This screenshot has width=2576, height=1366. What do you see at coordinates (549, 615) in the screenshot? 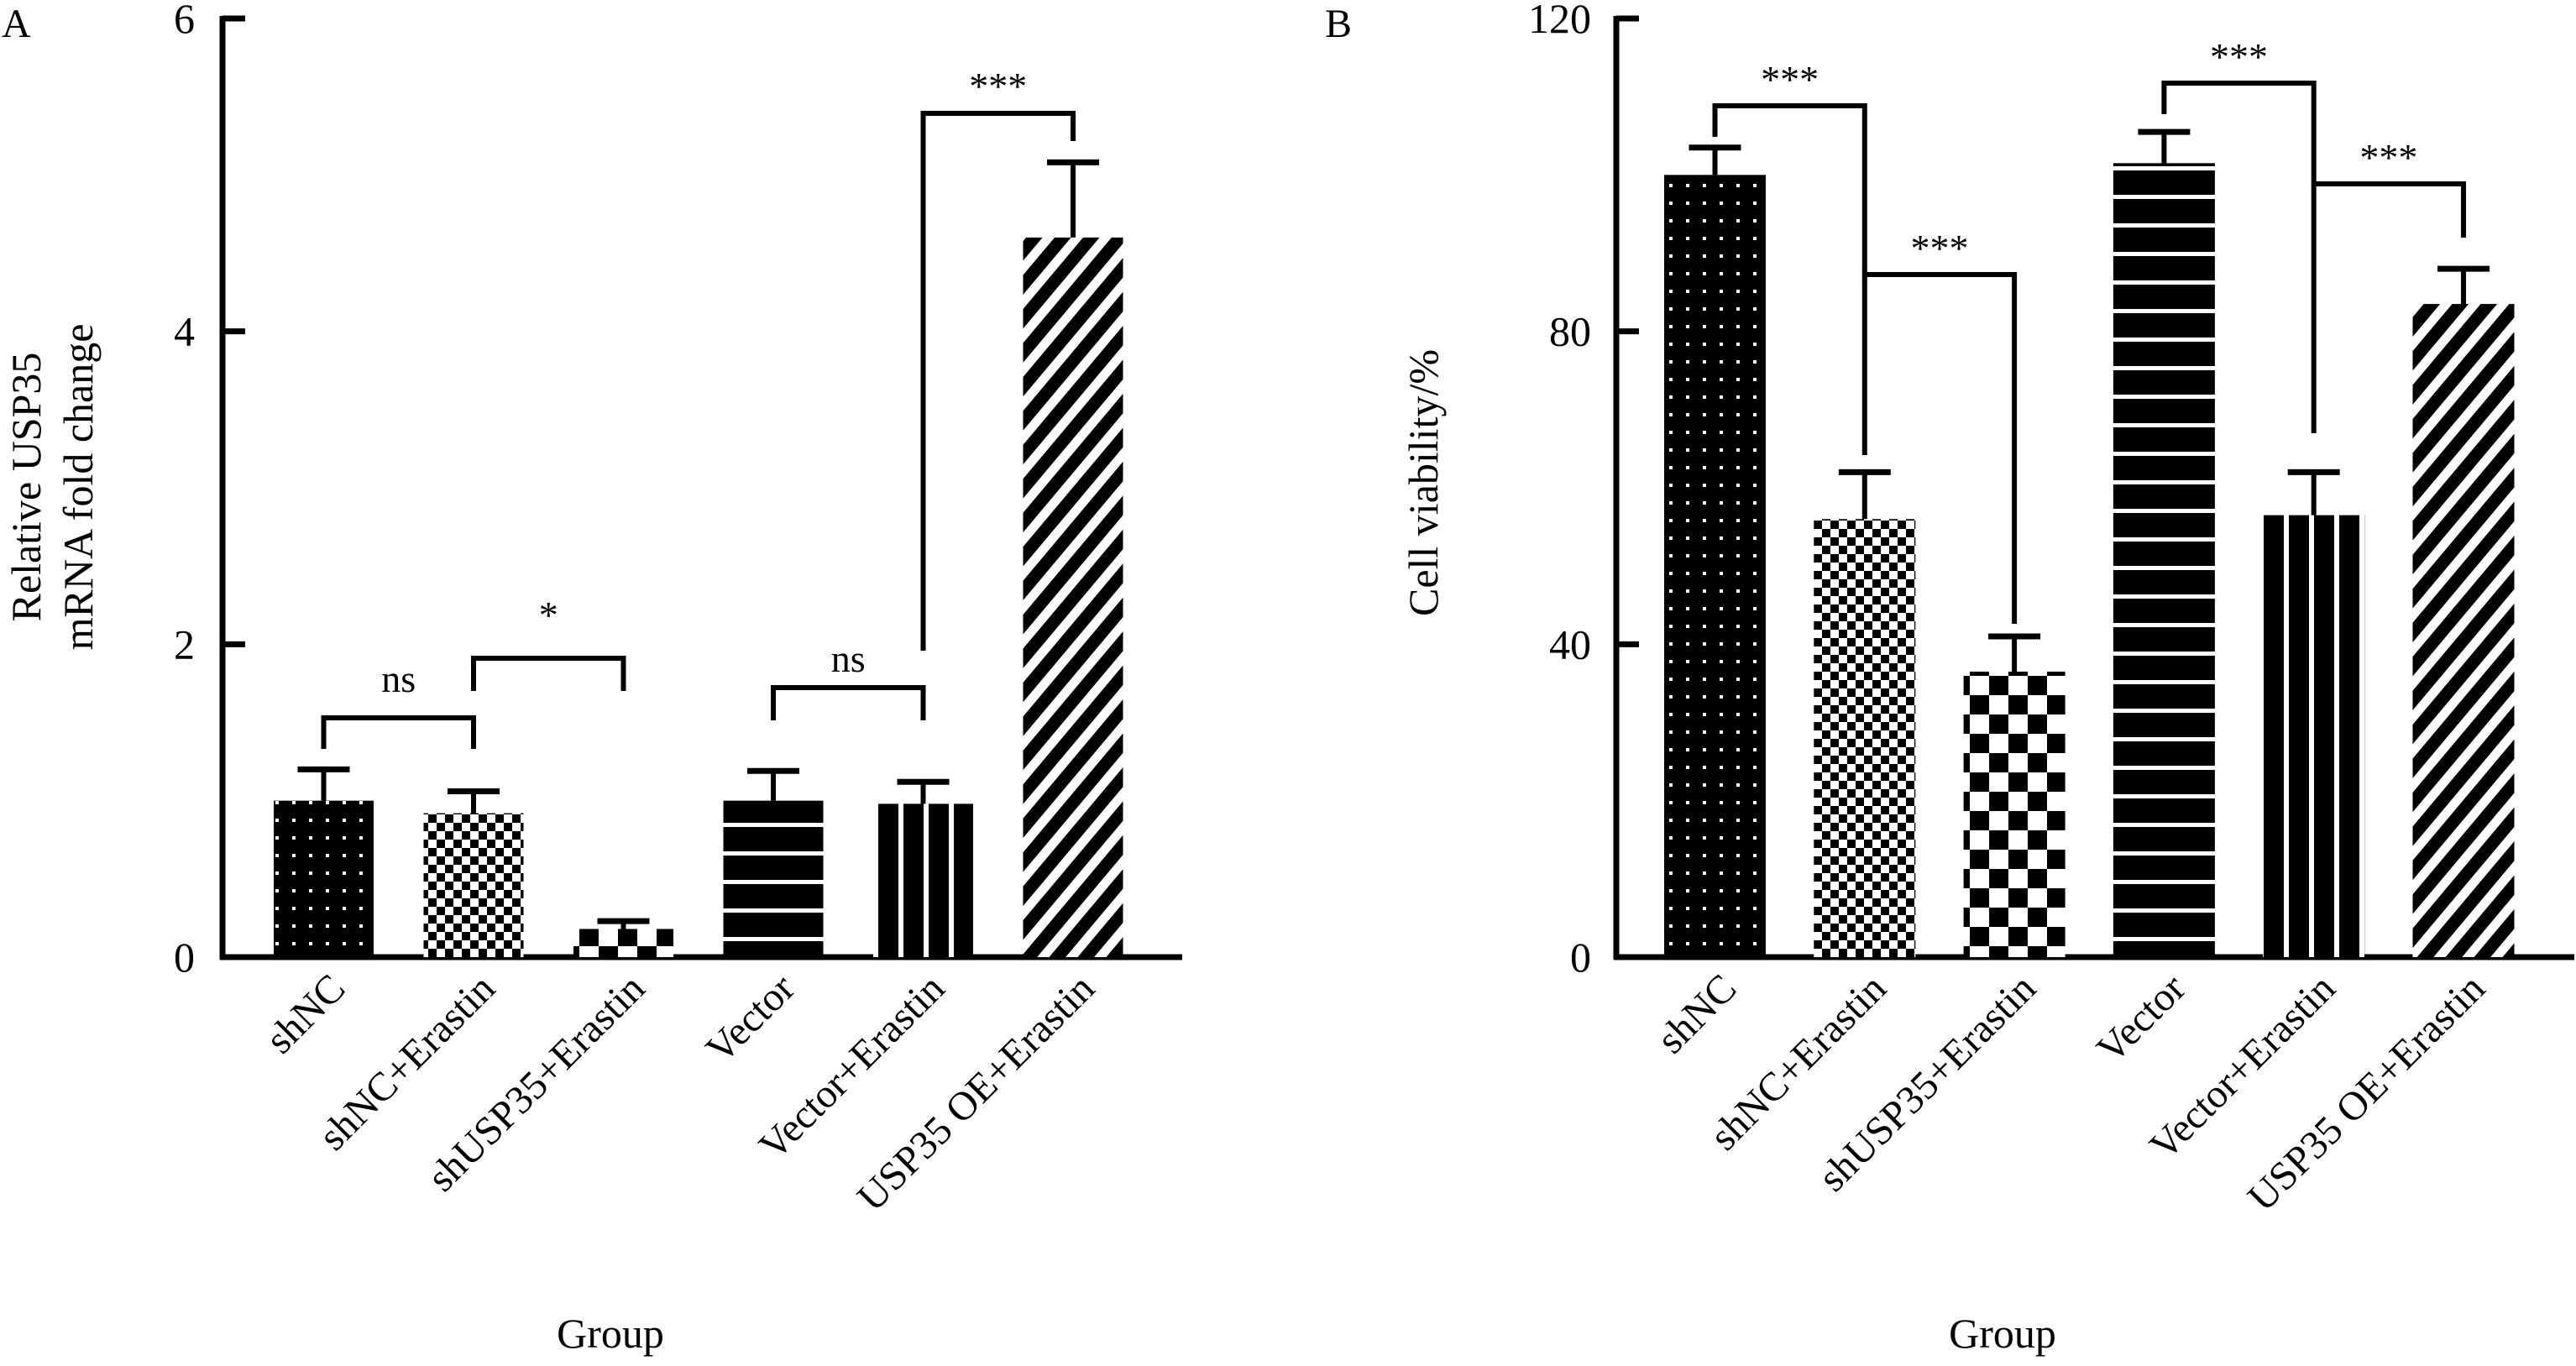
I see `significance-label: *` at bounding box center [549, 615].